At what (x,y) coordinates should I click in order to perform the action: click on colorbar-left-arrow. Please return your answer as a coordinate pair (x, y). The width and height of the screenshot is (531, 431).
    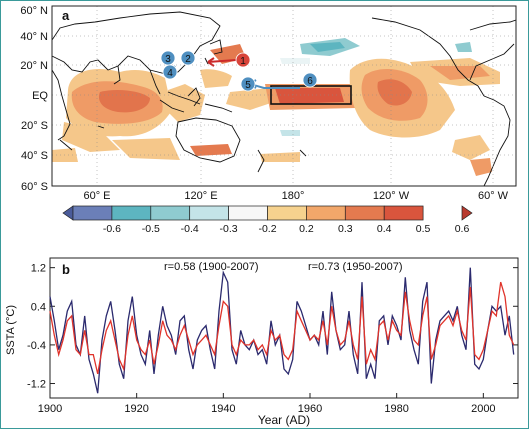
    Looking at the image, I should click on (68, 213).